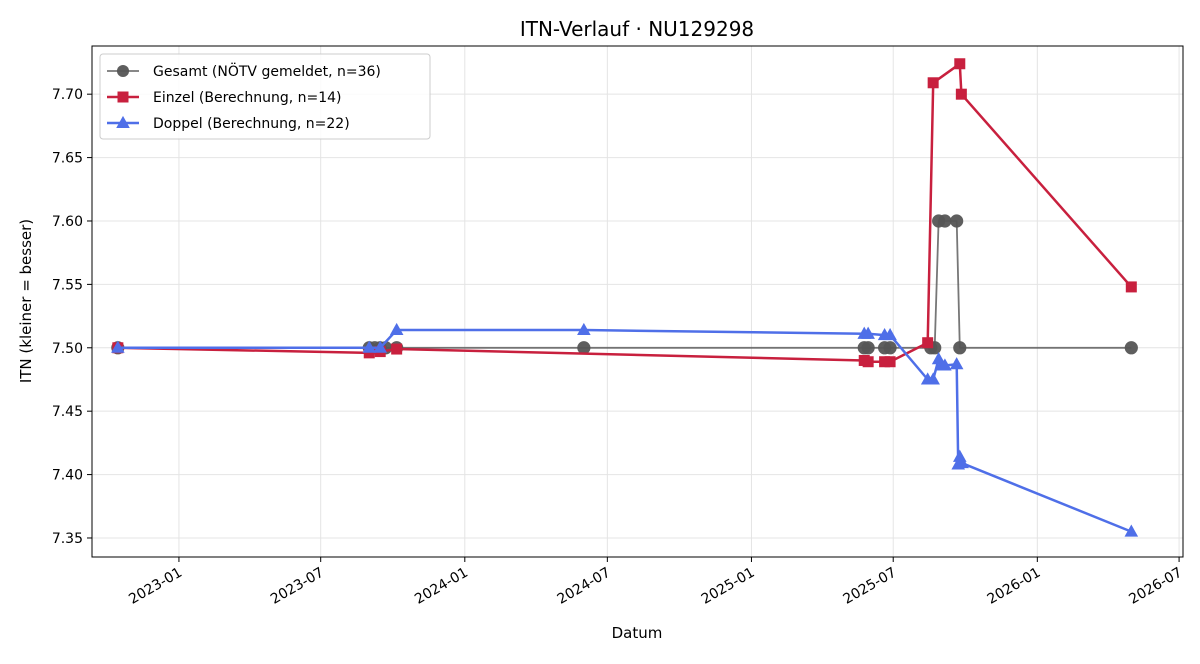 This screenshot has width=1200, height=664. What do you see at coordinates (123, 122) in the screenshot?
I see `legend-marker-triangle` at bounding box center [123, 122].